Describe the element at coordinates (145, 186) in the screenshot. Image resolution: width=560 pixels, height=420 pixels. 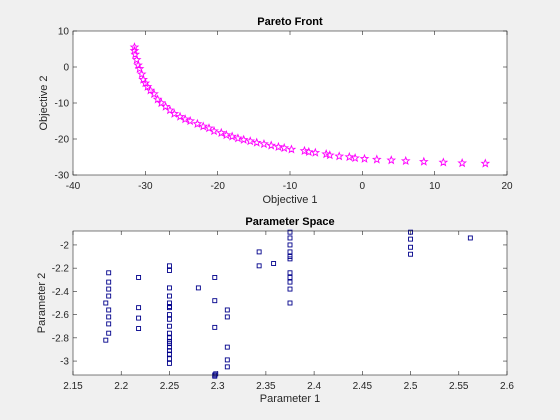
I see `x-tick-label: -30` at that location.